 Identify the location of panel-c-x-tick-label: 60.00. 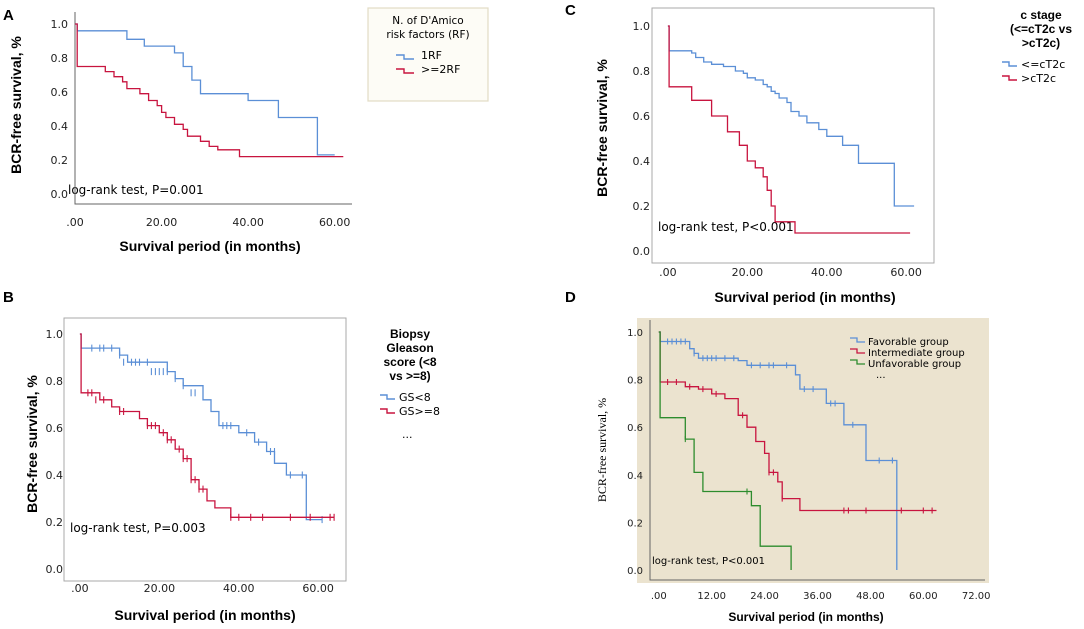
(906, 272).